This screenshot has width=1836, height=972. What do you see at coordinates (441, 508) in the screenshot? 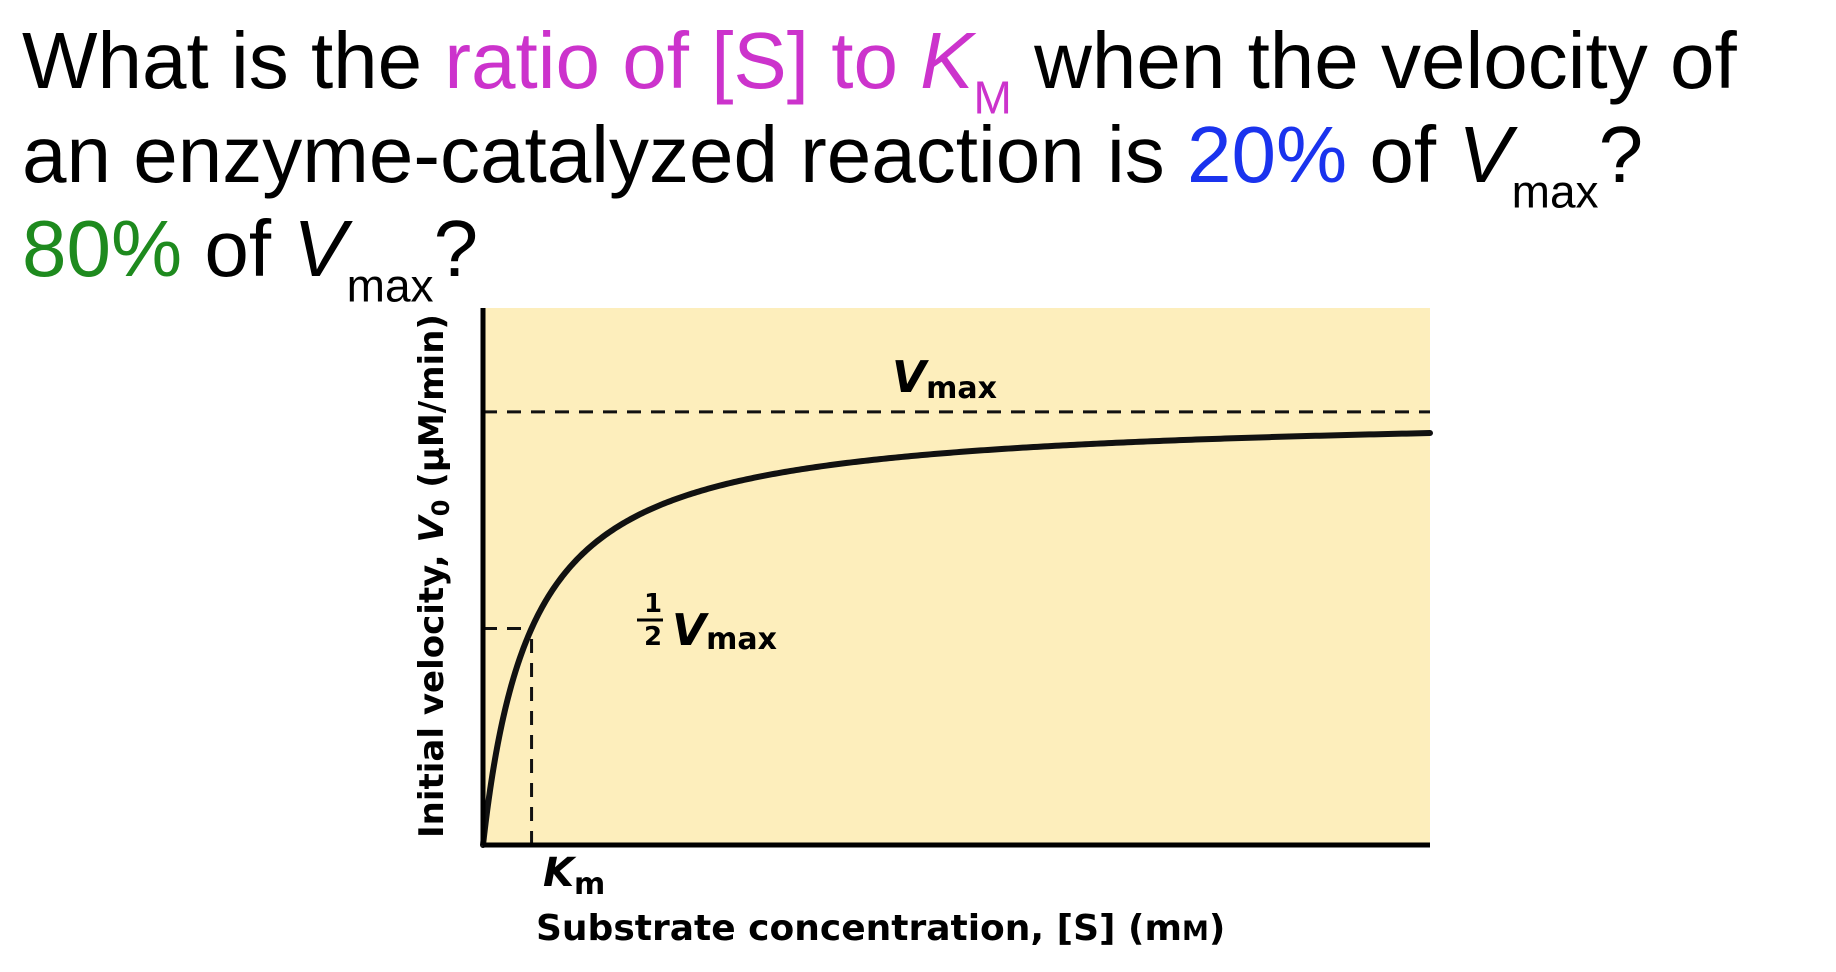
I see `y-axis-label-subscript: 0` at bounding box center [441, 508].